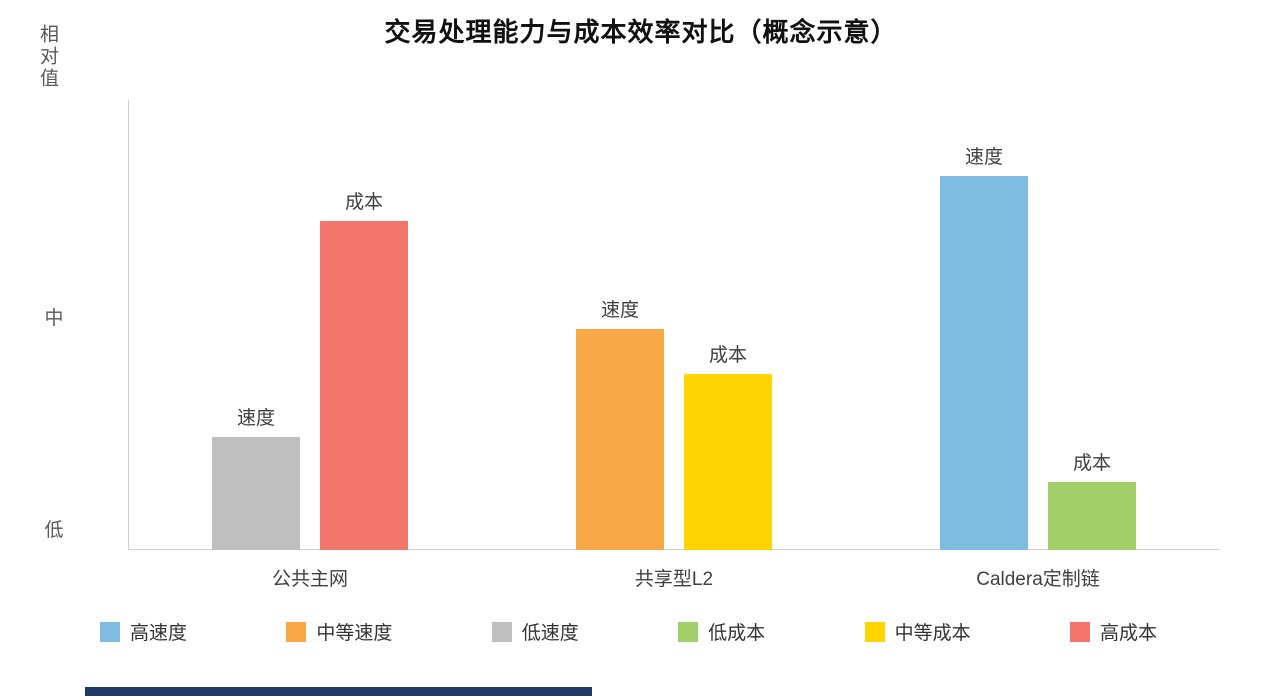 This screenshot has width=1282, height=696. Describe the element at coordinates (550, 633) in the screenshot. I see `legend-label-2: 低速度` at that location.